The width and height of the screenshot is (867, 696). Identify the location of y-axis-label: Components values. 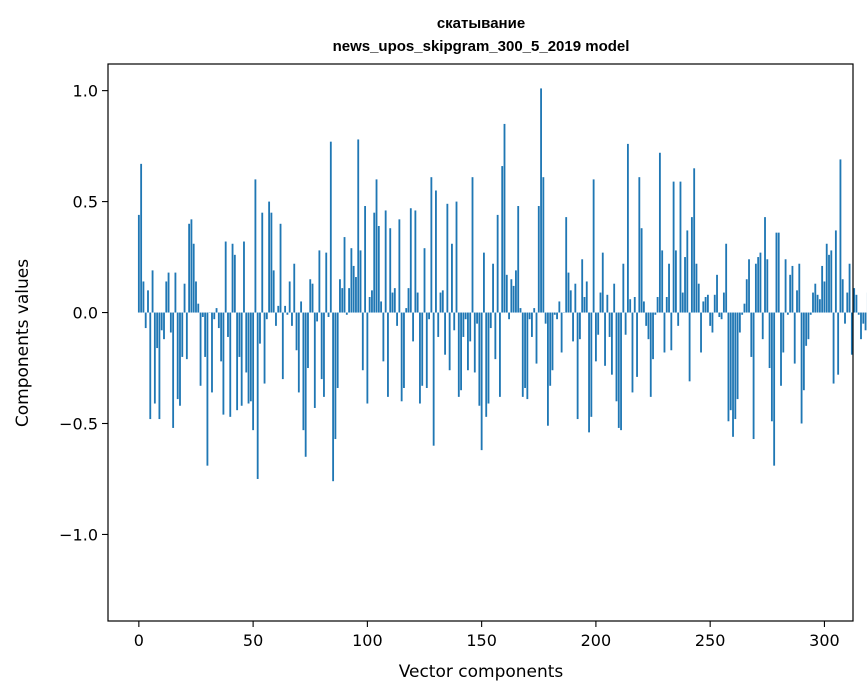
(23, 343).